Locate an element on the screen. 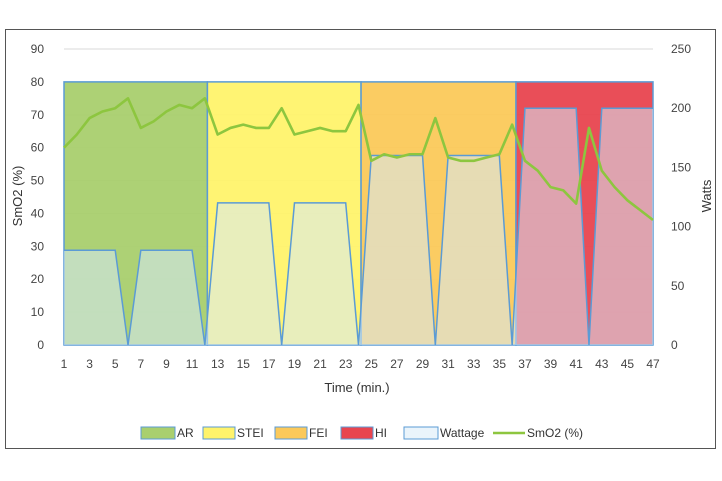 The image size is (722, 481). legend-label-smo2: SmO2 (%) is located at coordinates (555, 433).